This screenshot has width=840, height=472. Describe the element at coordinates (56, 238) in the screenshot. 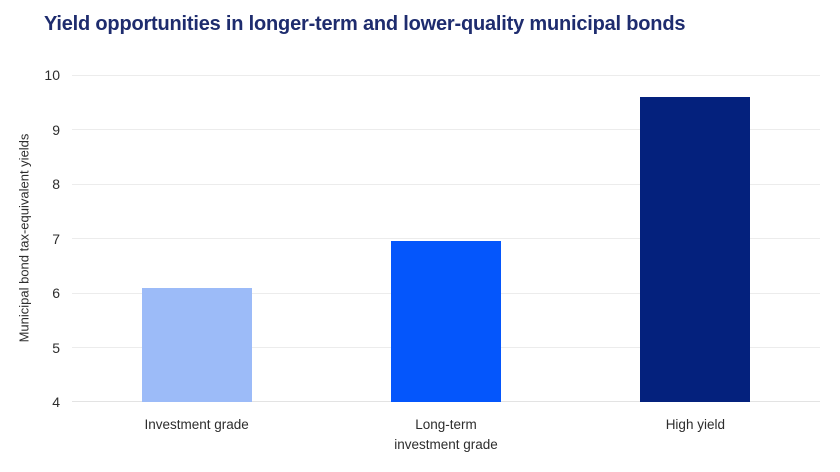

I see `y-tick-label-7: 7` at that location.